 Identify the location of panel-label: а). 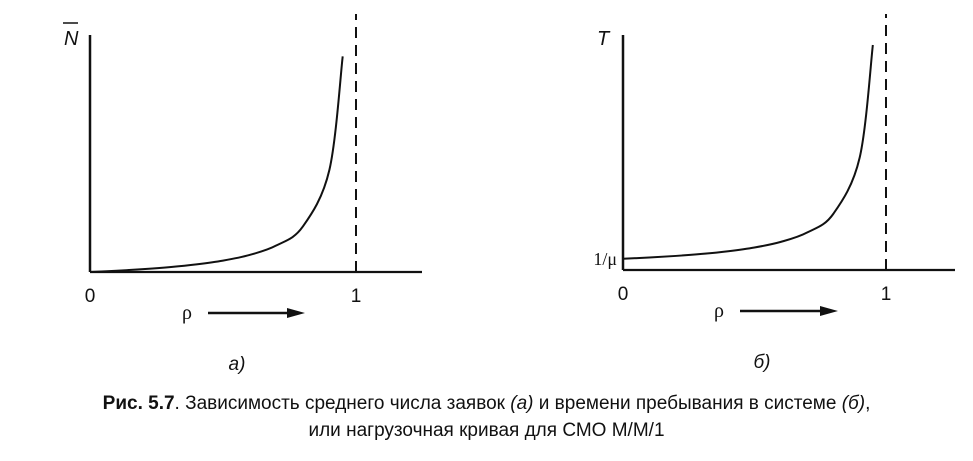
(237, 364).